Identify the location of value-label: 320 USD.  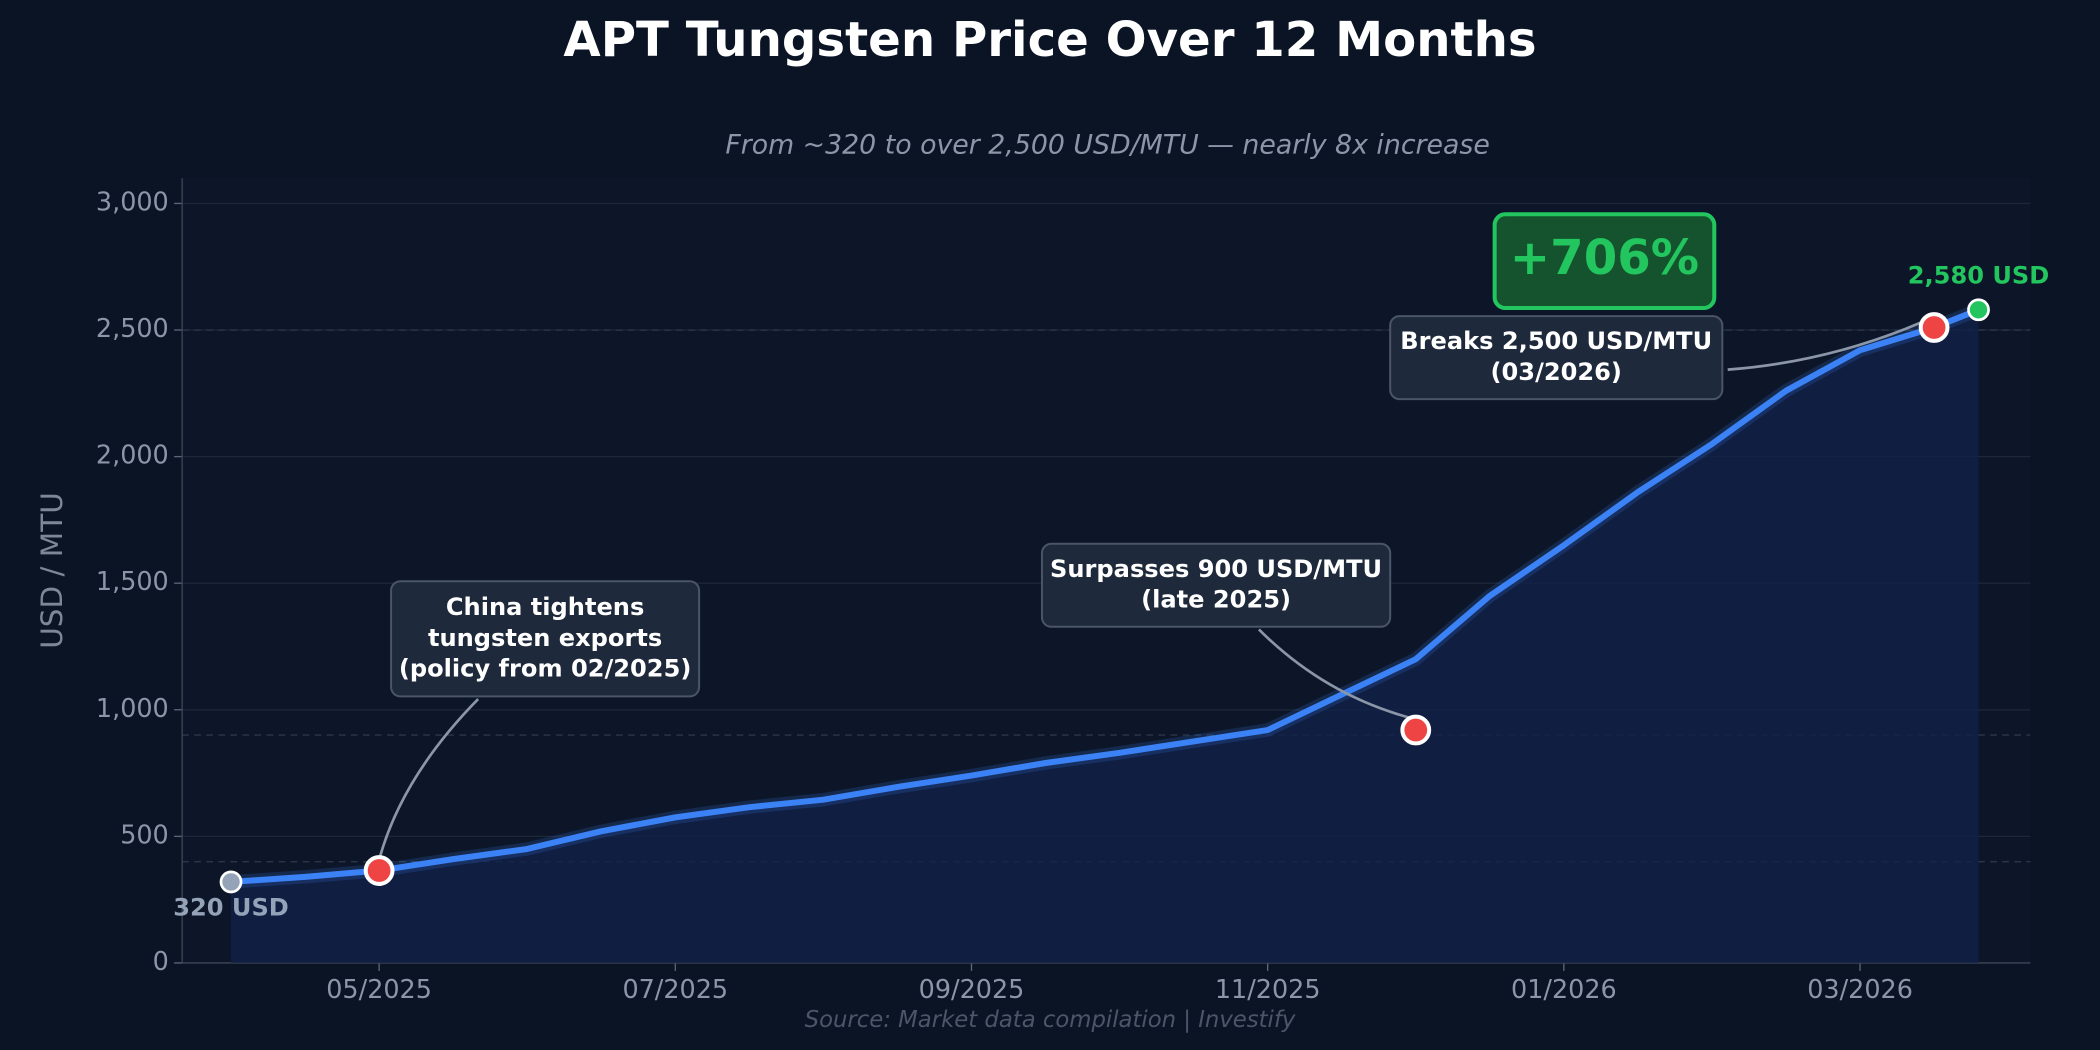
(231, 908).